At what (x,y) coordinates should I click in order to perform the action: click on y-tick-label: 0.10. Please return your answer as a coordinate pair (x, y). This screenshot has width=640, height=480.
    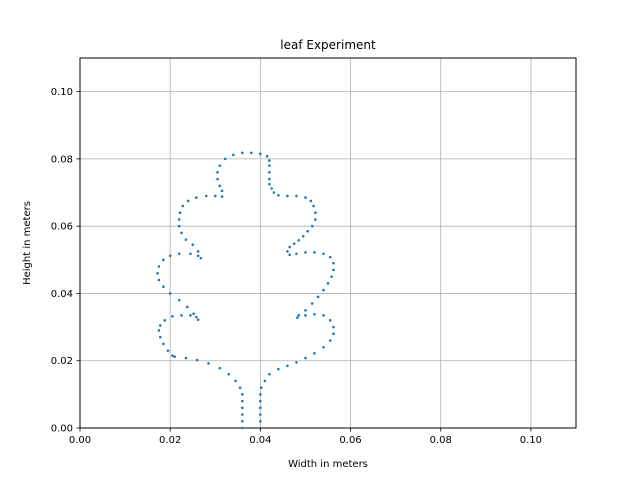
    Looking at the image, I should click on (62, 92).